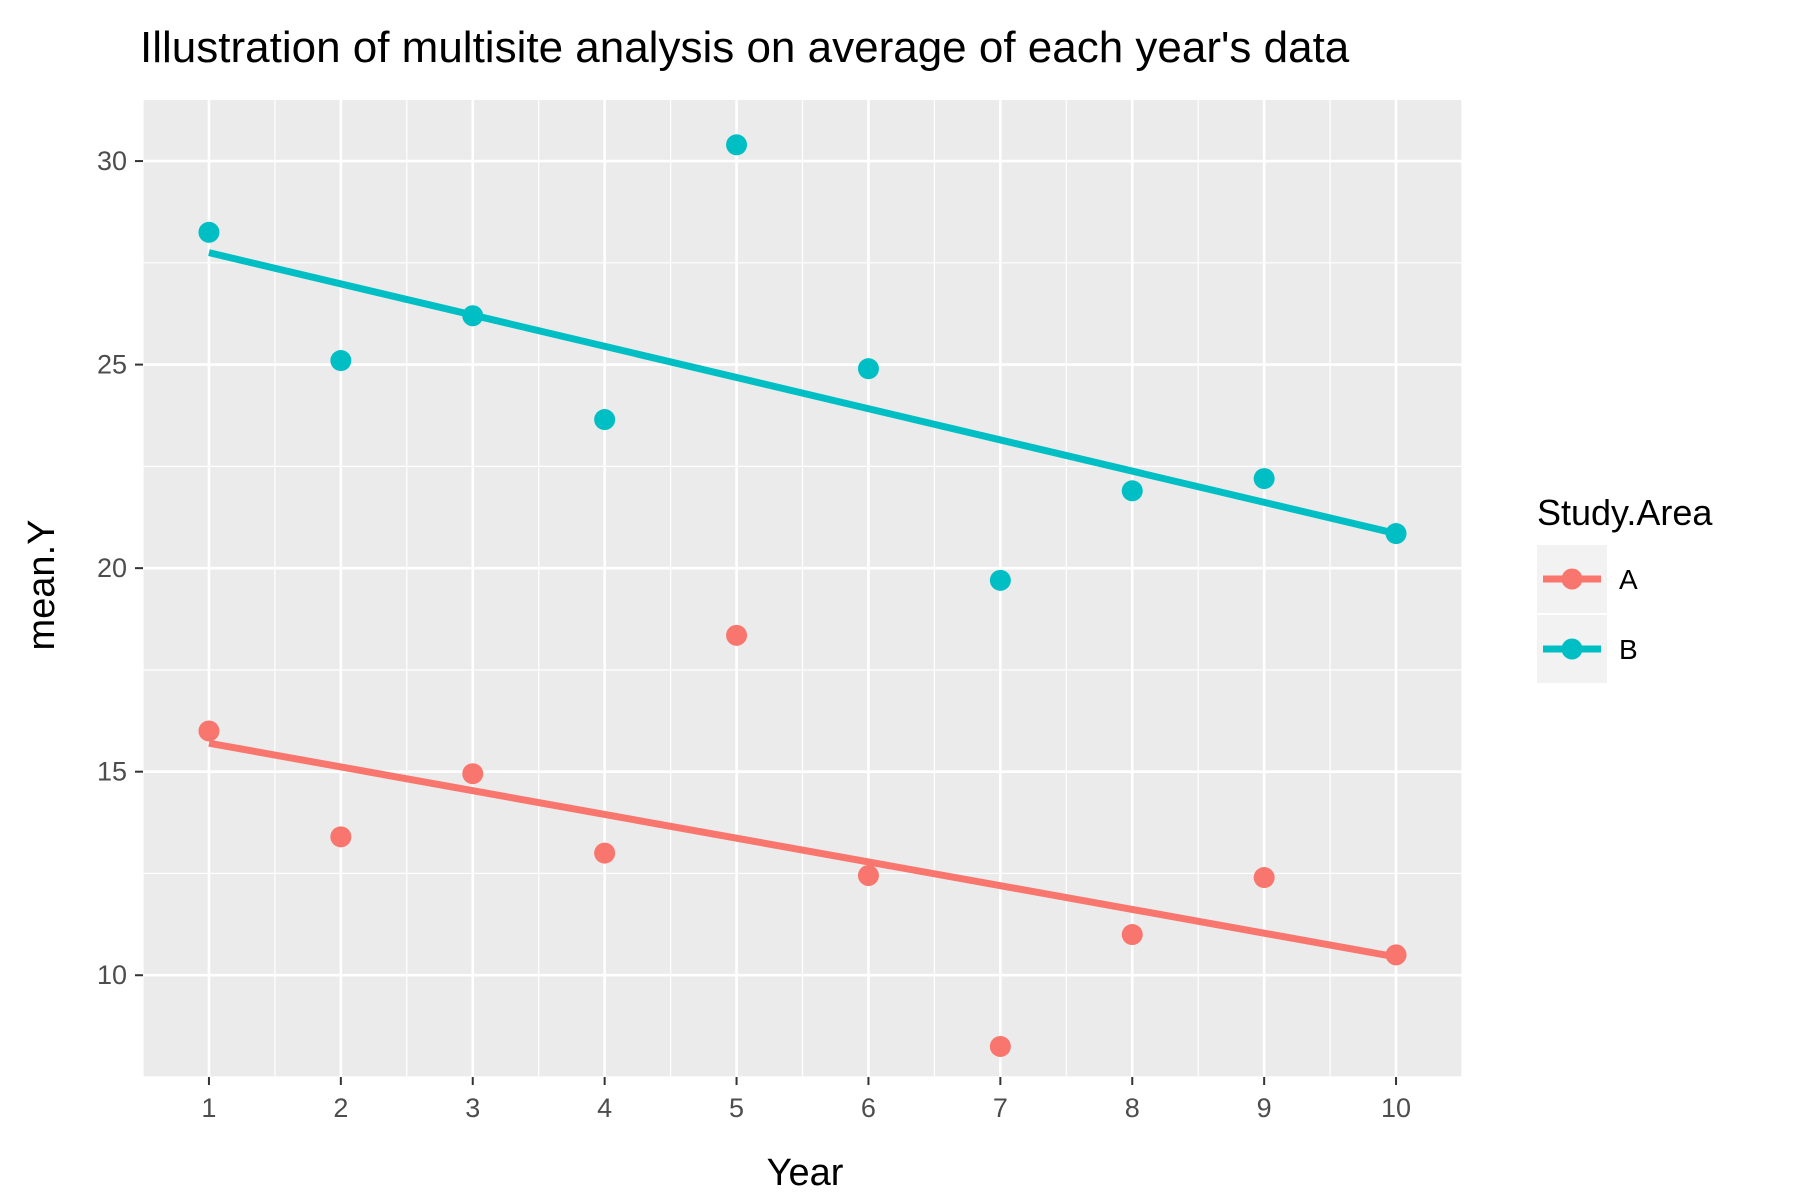  I want to click on x-tick-label: 9, so click(1264, 1108).